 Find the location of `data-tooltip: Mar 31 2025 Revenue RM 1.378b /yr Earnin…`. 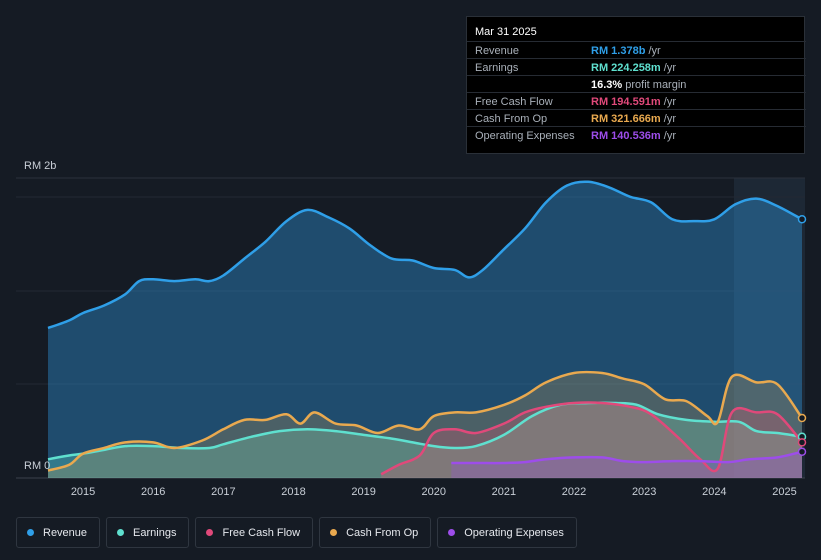

data-tooltip: Mar 31 2025 Revenue RM 1.378b /yr Earnin… is located at coordinates (636, 85).